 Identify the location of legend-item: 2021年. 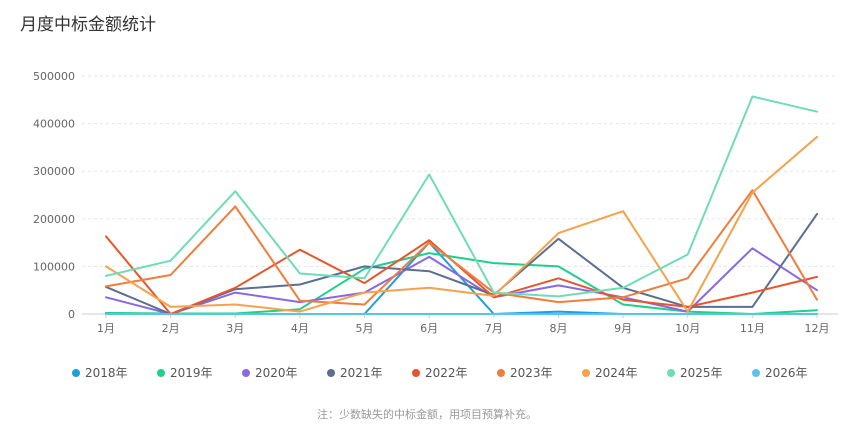
(355, 373).